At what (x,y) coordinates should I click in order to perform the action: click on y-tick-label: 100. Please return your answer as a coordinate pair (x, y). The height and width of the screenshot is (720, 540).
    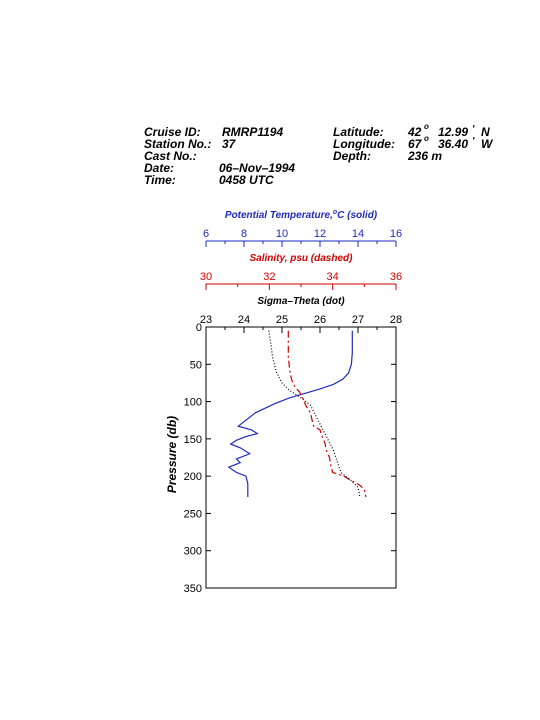
    Looking at the image, I should click on (193, 403).